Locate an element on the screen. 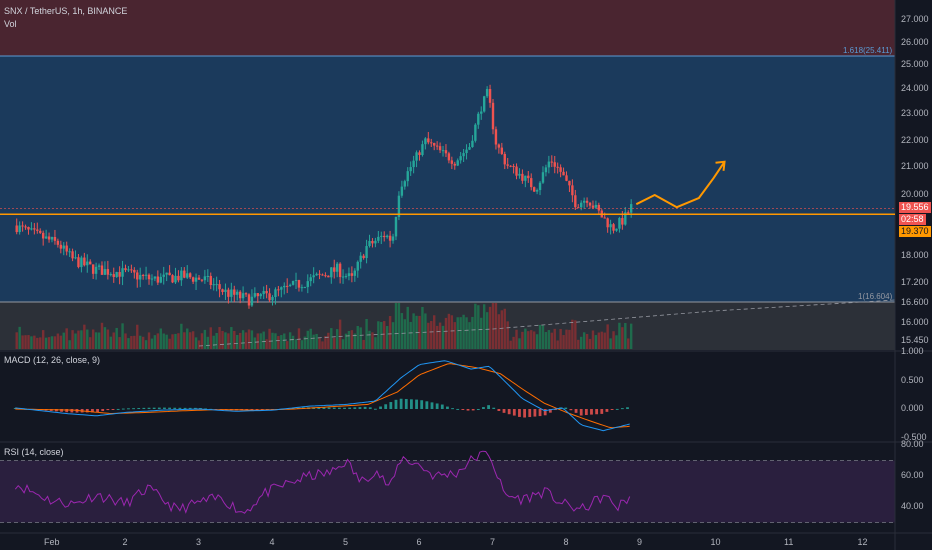  price-axis-tick: 17.200 is located at coordinates (915, 282).